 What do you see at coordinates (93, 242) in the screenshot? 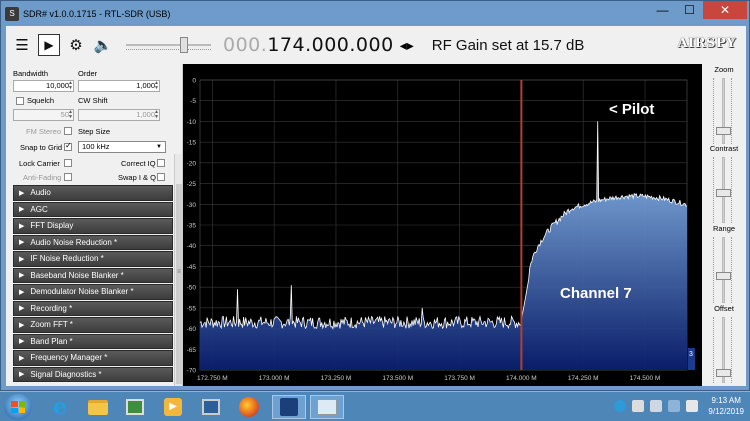
I see `section-audio-noise-reduction: ▶ Audio Noise Reduction *` at bounding box center [93, 242].